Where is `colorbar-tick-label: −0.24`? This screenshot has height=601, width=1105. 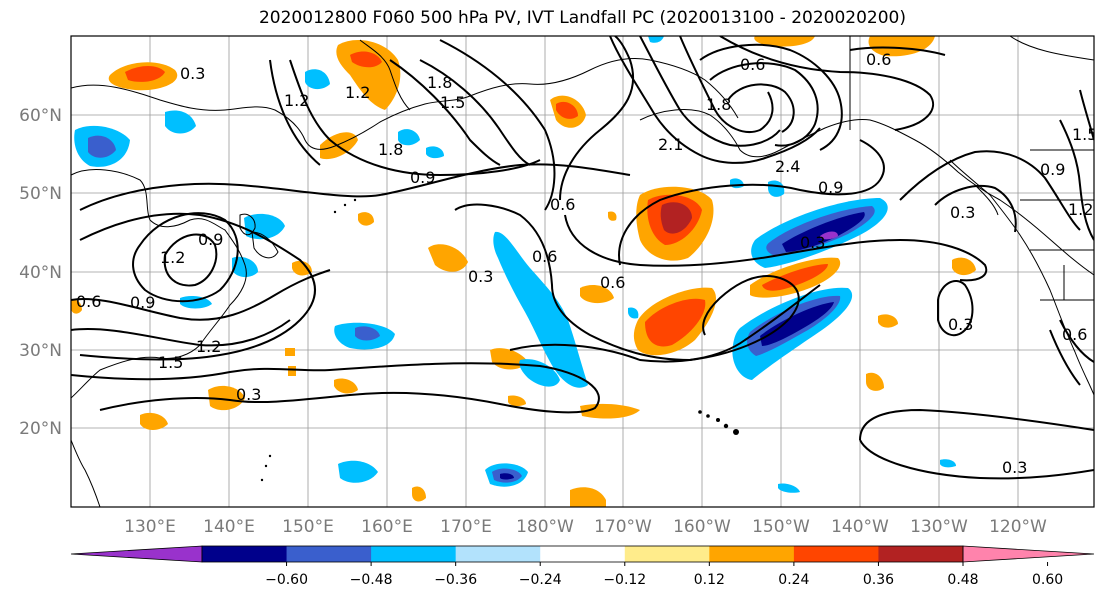 colorbar-tick-label: −0.24 is located at coordinates (540, 580).